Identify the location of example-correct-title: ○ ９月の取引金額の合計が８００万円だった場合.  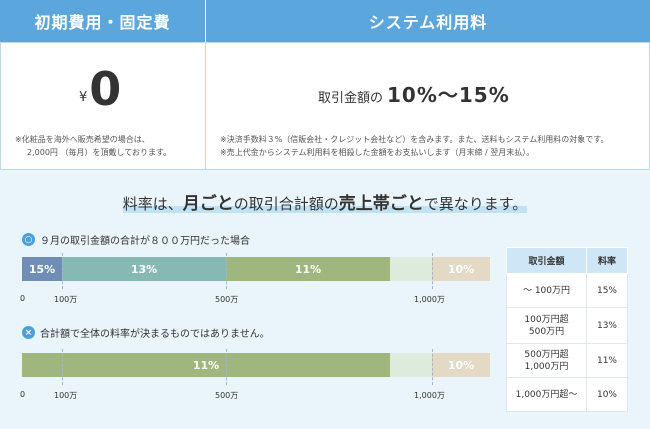
(136, 239).